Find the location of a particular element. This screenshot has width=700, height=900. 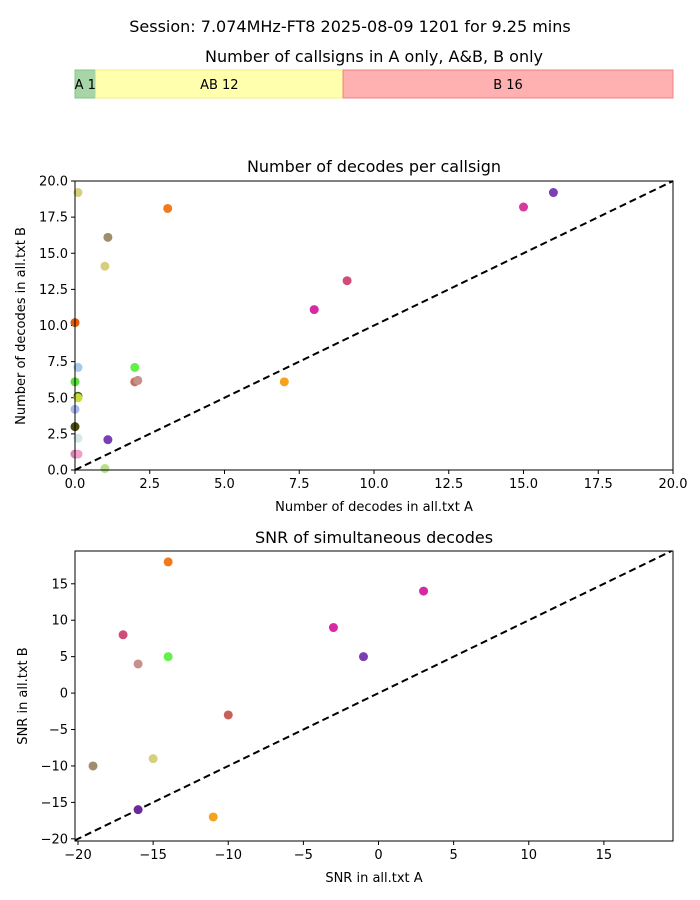

snr-x-tick-label: 15 is located at coordinates (604, 855).